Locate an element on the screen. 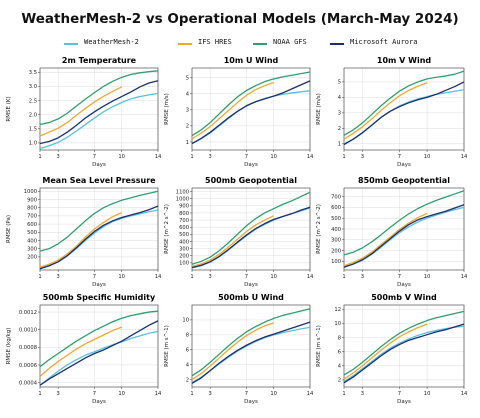 The width and height of the screenshot is (480, 418). y-axis-label: RMSE (kg/kg) is located at coordinates (9, 346).